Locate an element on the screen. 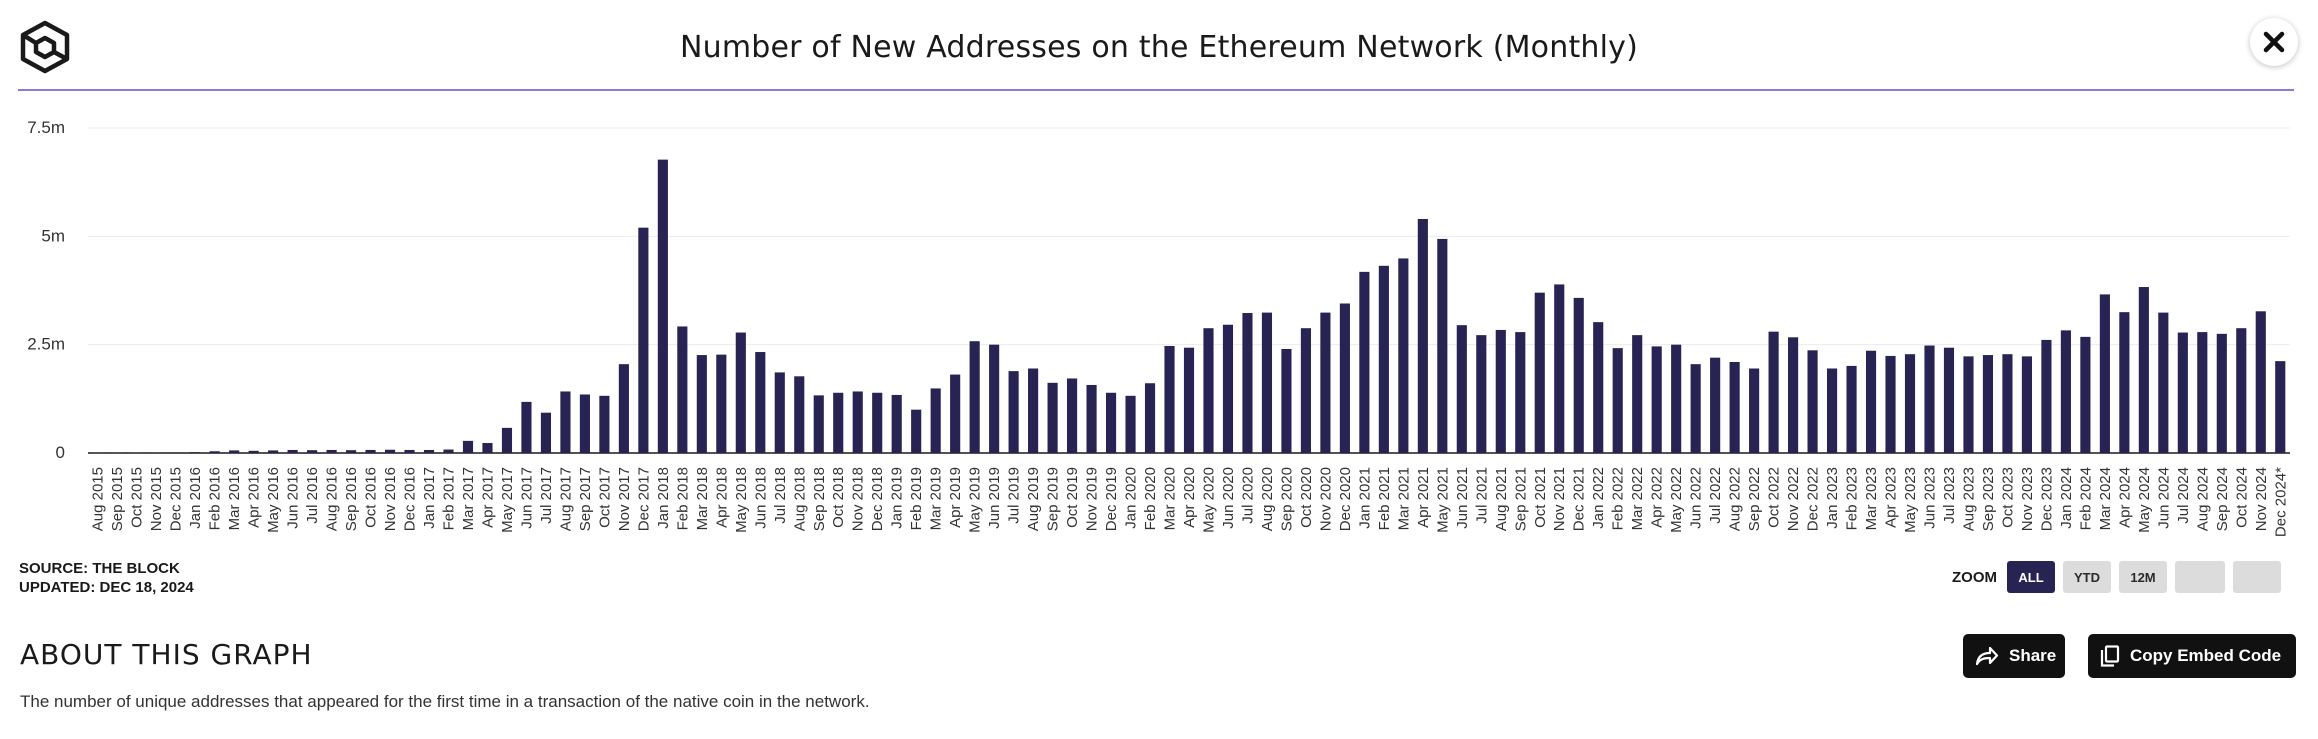 The width and height of the screenshot is (2318, 739). copy-embed-button: Copy Embed Code is located at coordinates (2192, 656).